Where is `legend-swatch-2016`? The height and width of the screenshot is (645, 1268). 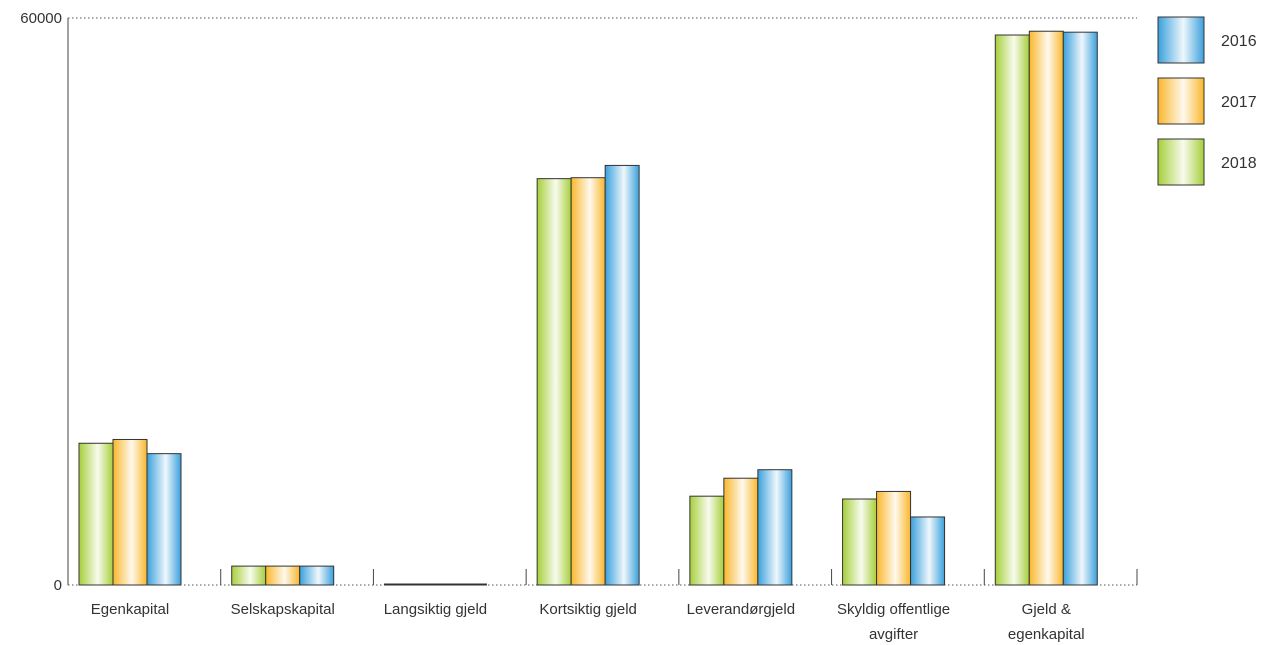 legend-swatch-2016 is located at coordinates (1181, 40).